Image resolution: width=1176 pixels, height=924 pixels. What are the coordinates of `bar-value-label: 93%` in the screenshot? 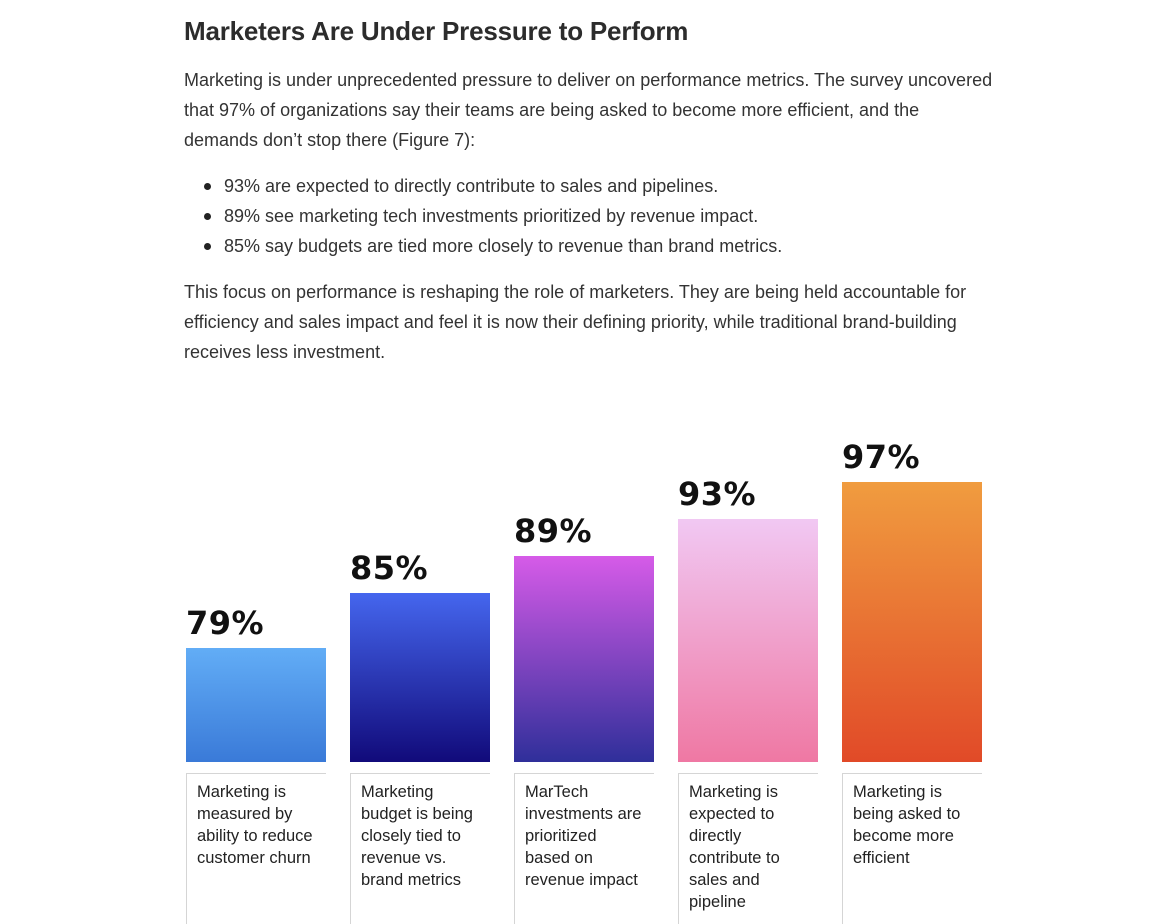 It's located at (717, 493).